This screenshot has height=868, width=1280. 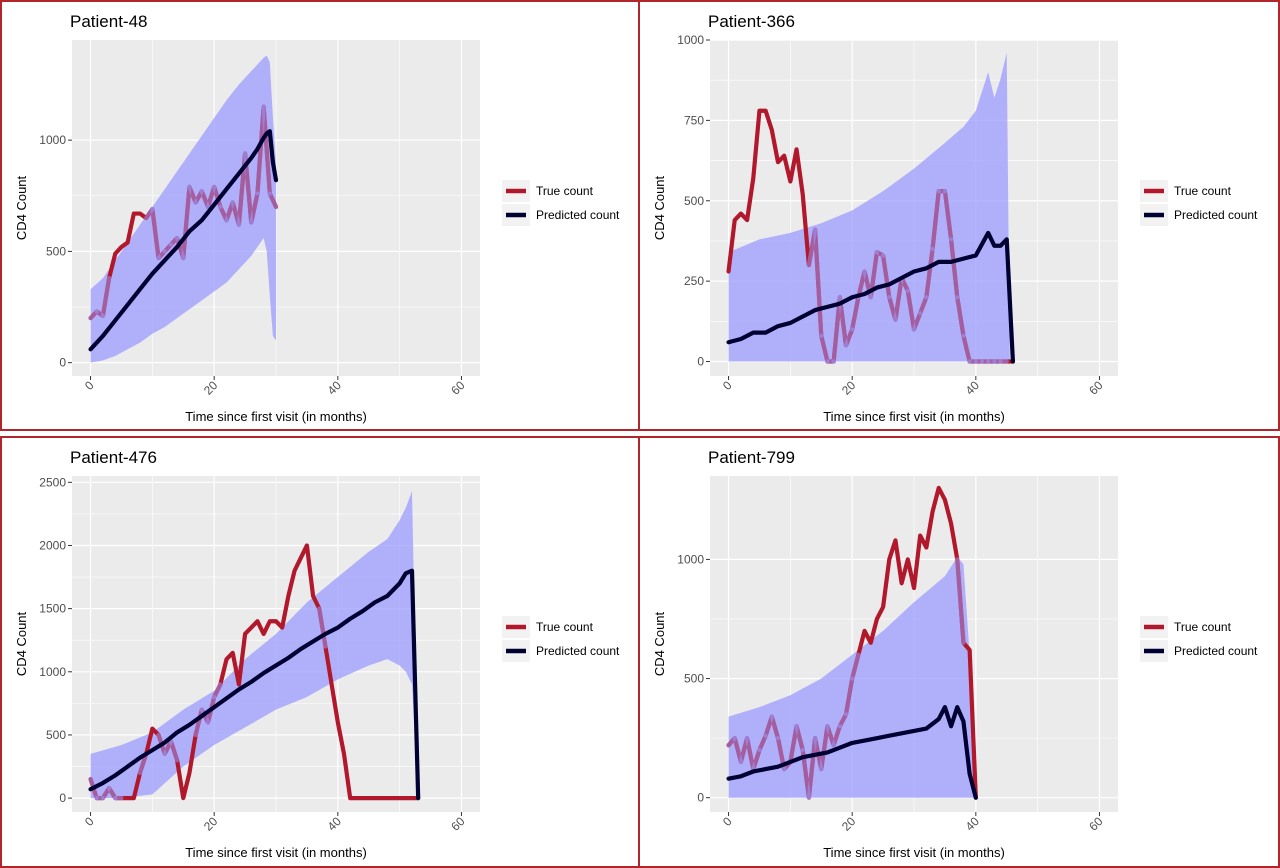 I want to click on y-tick-label: 250, so click(x=694, y=281).